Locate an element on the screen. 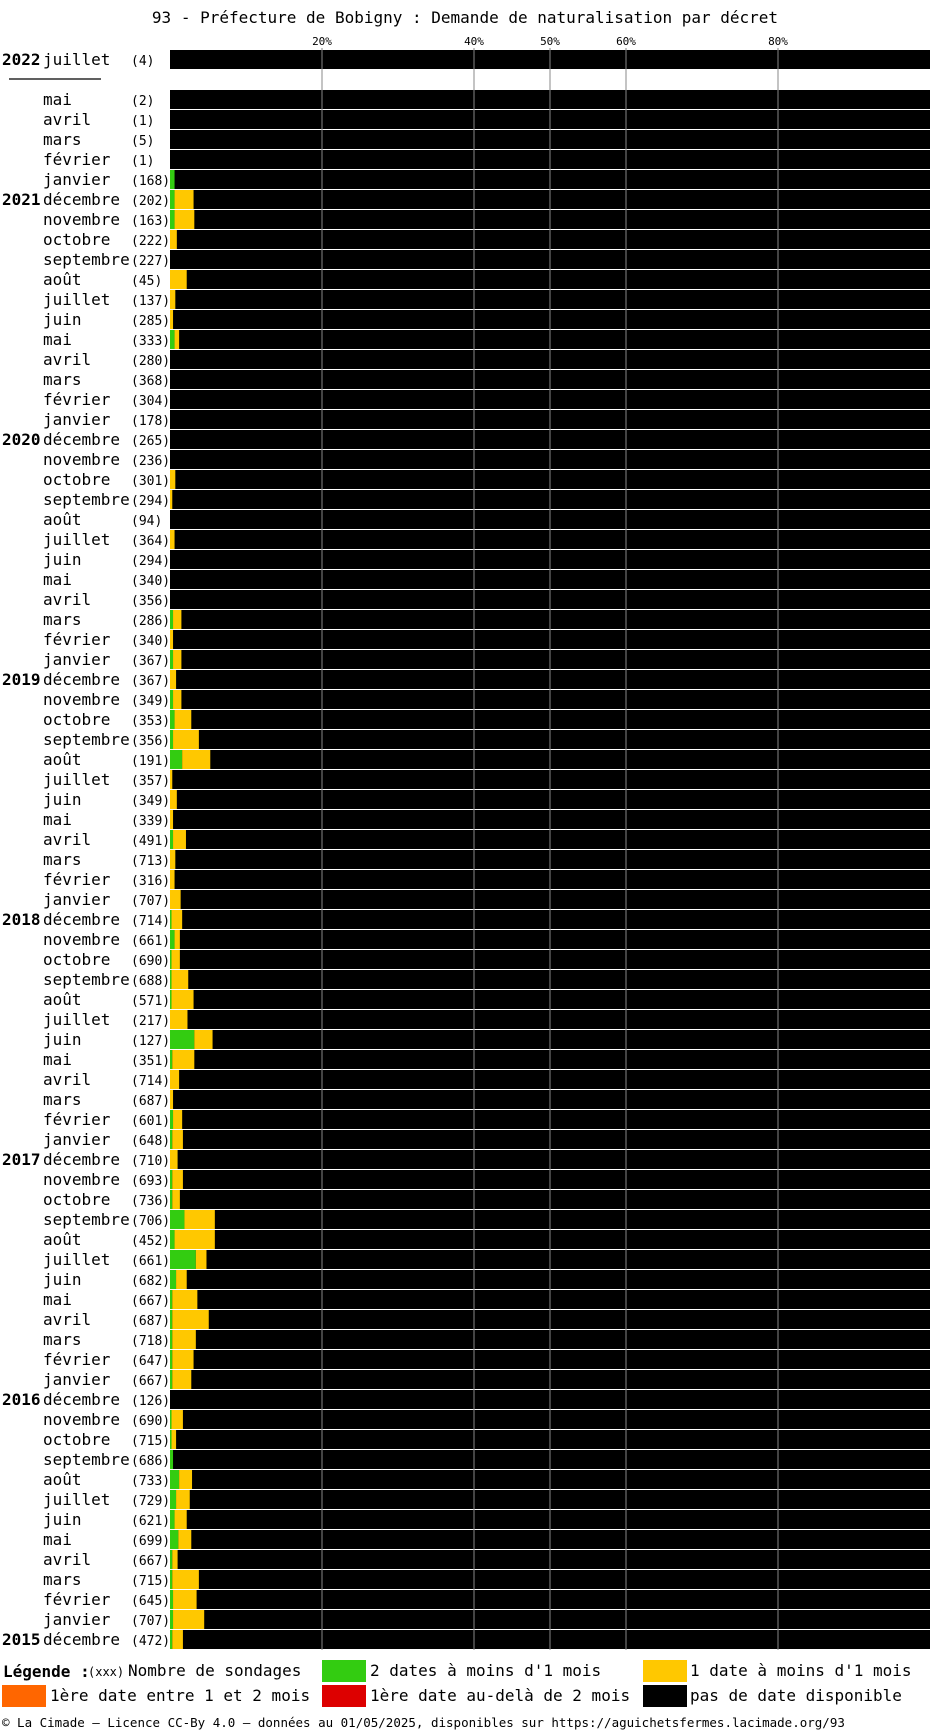  legend-swatch-red is located at coordinates (344, 1696).